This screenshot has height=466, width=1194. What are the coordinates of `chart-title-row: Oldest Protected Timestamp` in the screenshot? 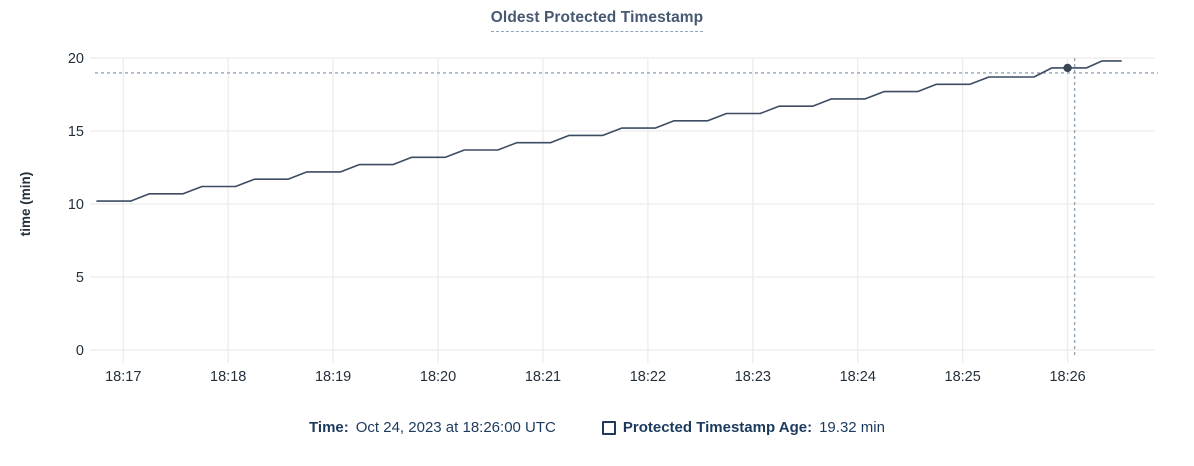 It's located at (597, 20).